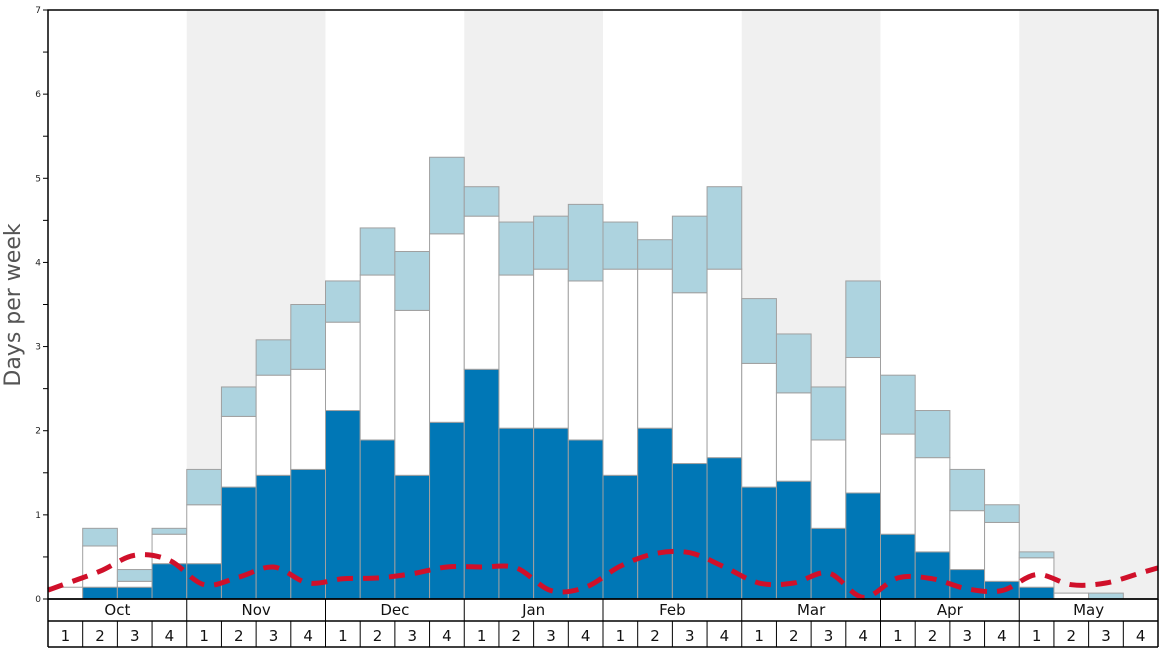 This screenshot has height=648, width=1168. I want to click on month-label: Oct, so click(117, 610).